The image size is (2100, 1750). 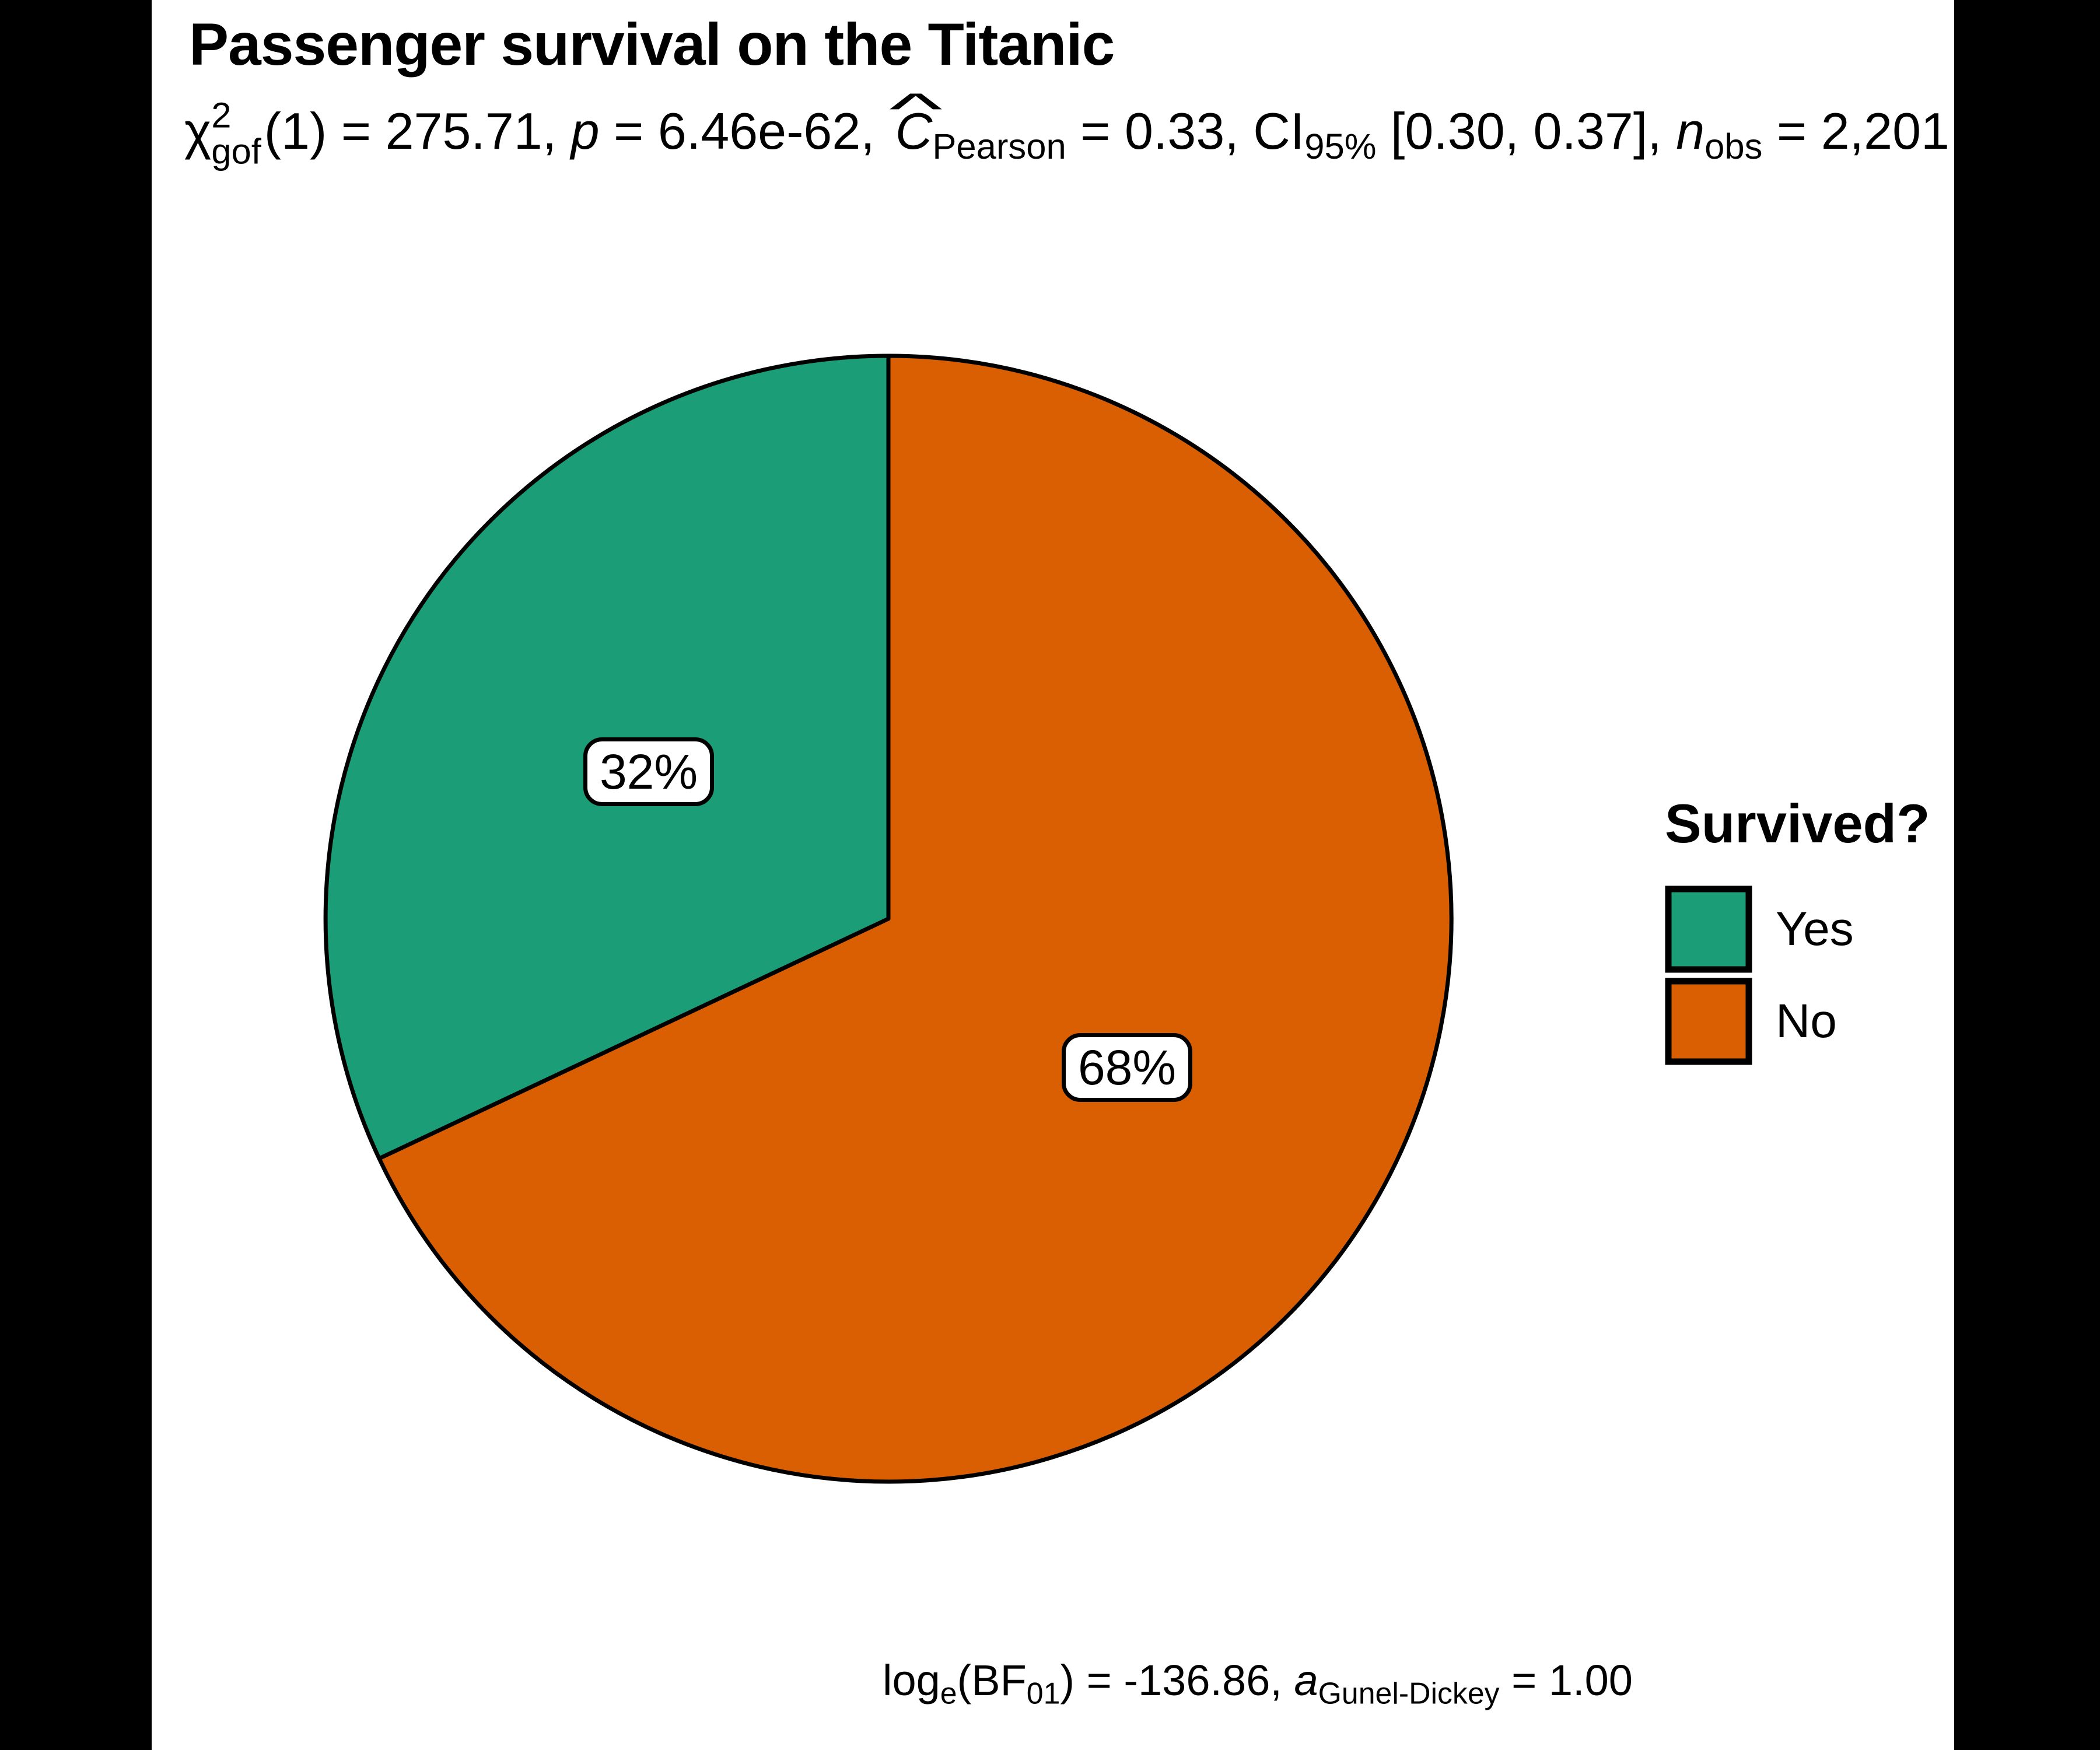 I want to click on p-symbol: p, so click(x=585, y=131).